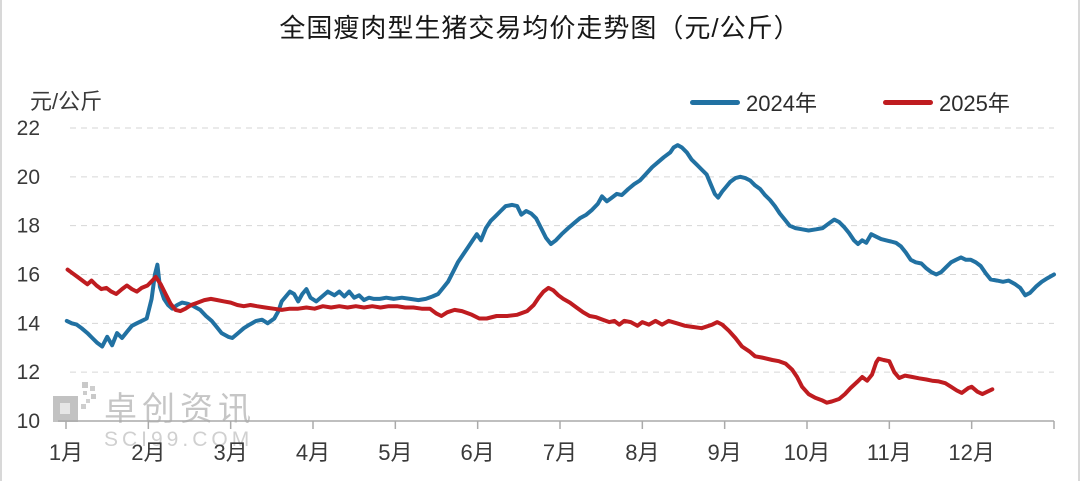  Describe the element at coordinates (971, 452) in the screenshot. I see `x-tick-label: 12月` at that location.